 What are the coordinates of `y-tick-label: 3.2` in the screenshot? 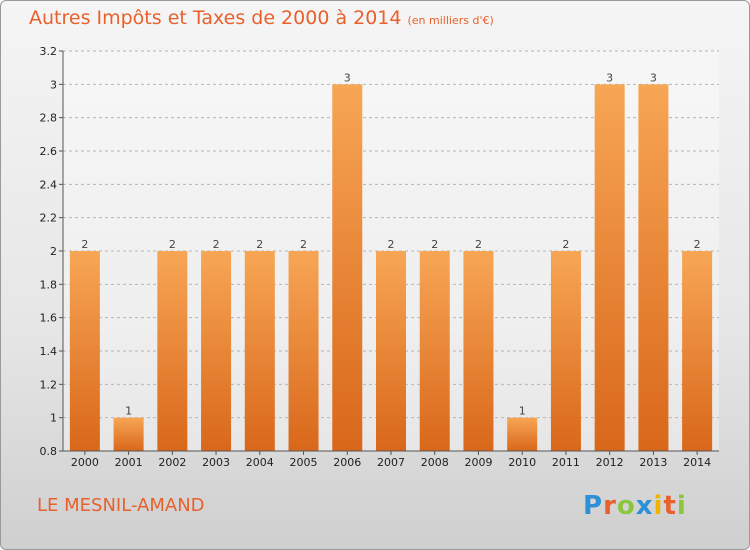 It's located at (49, 51).